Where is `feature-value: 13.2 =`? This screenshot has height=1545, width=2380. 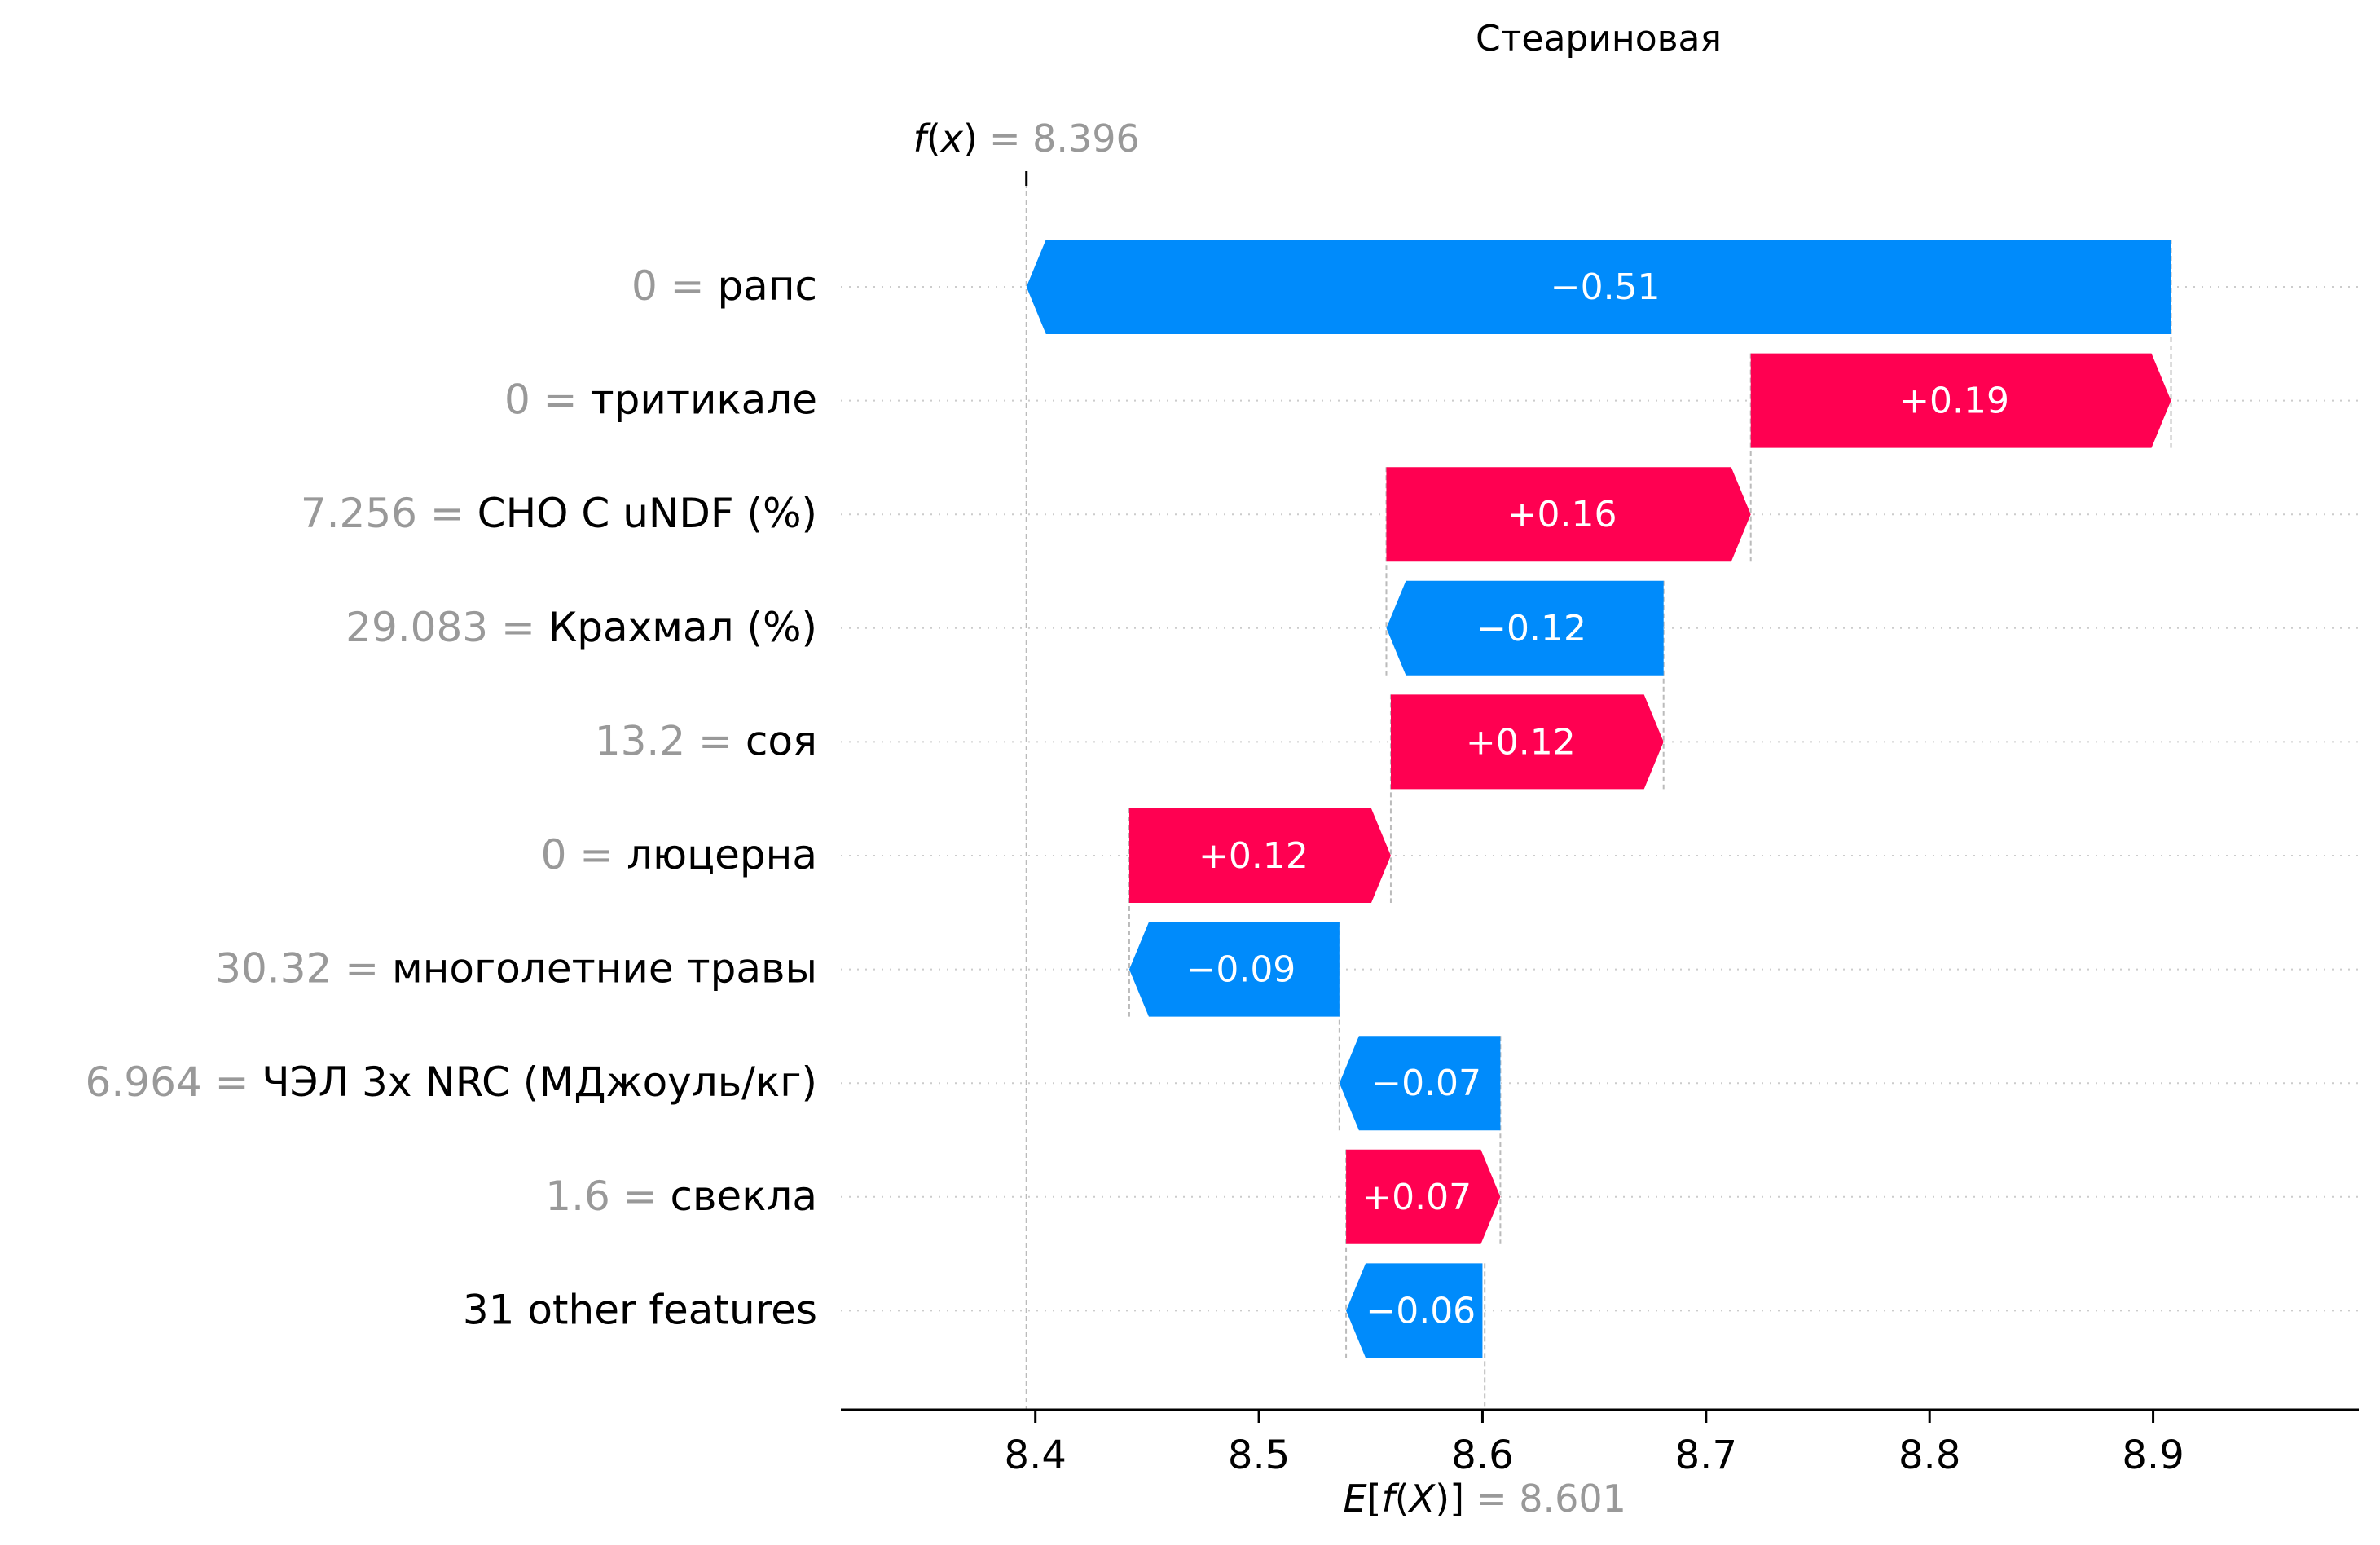
feature-value: 13.2 = is located at coordinates (670, 740).